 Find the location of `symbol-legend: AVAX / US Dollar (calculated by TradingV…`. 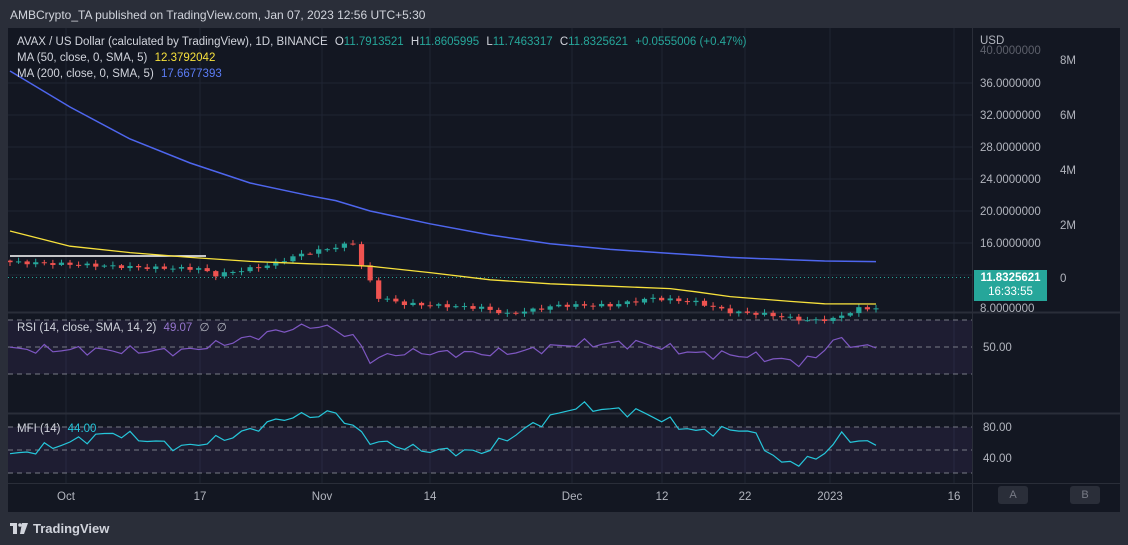

symbol-legend: AVAX / US Dollar (calculated by TradingV… is located at coordinates (382, 42).